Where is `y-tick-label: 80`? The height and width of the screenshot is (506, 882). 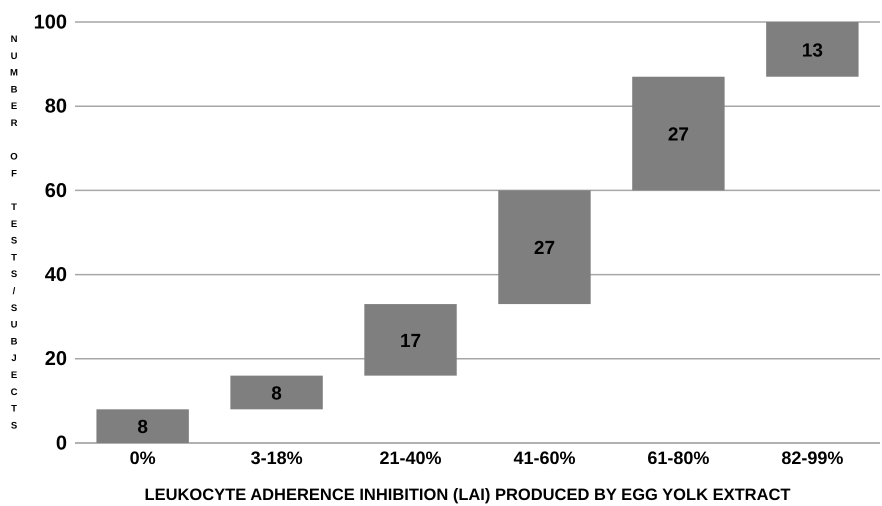 y-tick-label: 80 is located at coordinates (55, 107).